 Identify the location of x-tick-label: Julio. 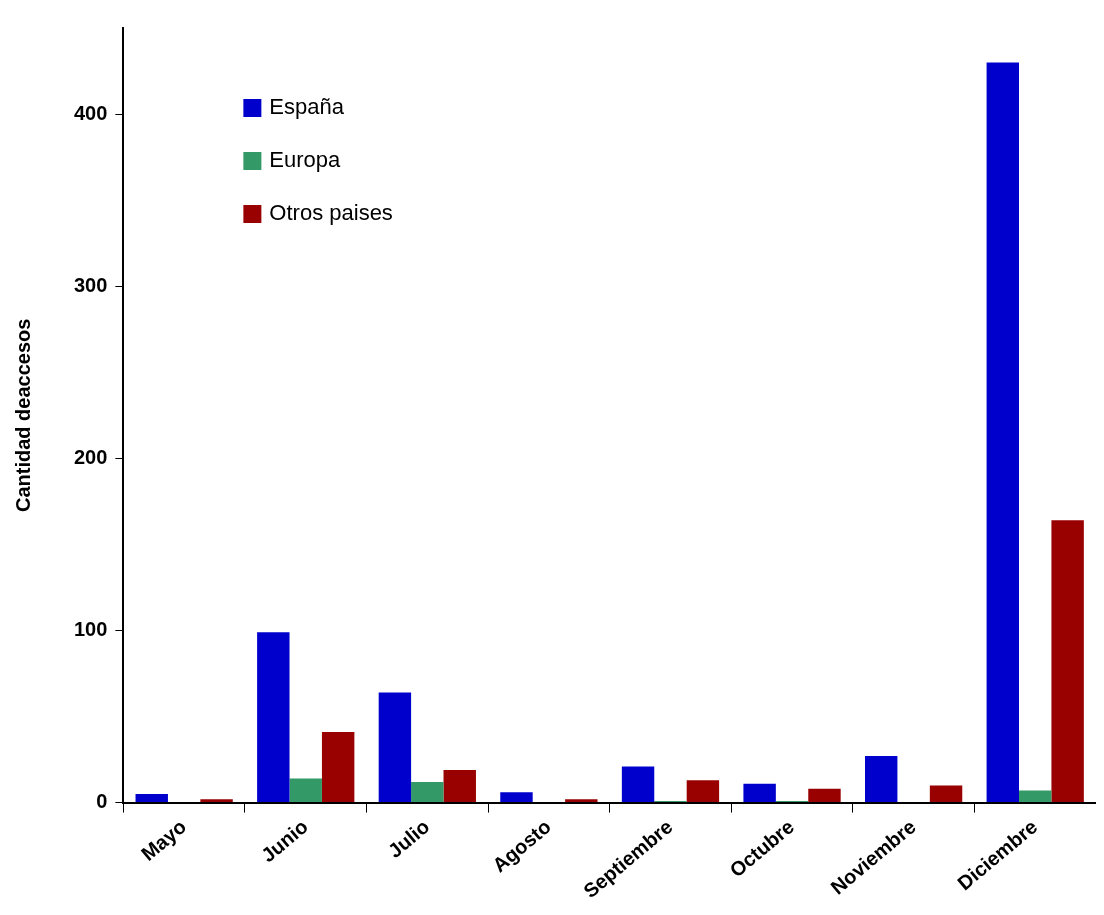
(408, 839).